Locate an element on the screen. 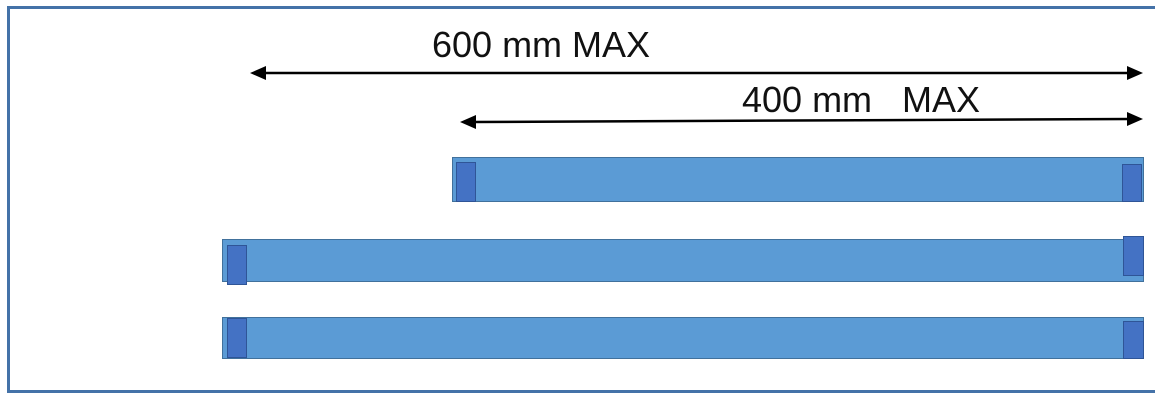  short-bar is located at coordinates (798, 179).